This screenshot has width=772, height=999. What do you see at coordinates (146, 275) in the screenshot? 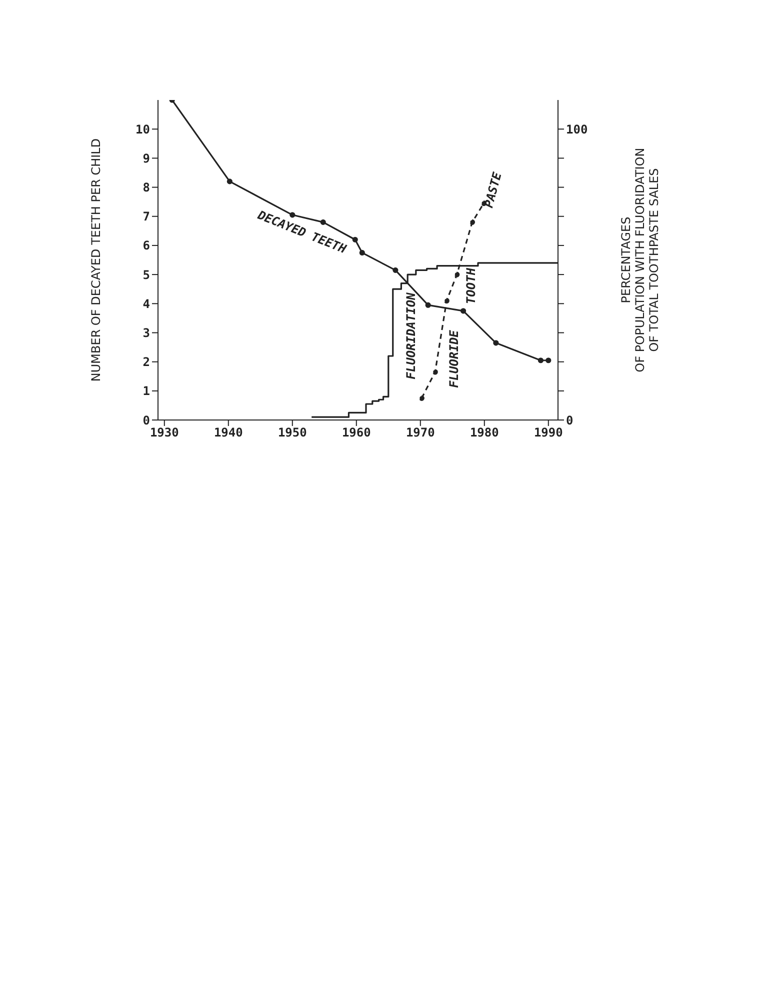
I see `y-tick-label: 5` at bounding box center [146, 275].